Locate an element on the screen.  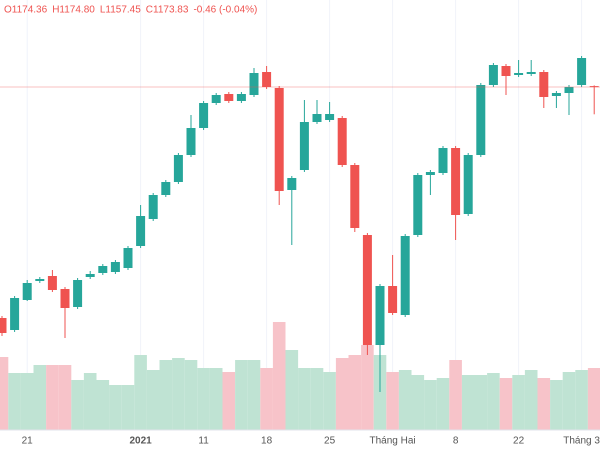
ohlc-value: L1157.45 is located at coordinates (120, 10).